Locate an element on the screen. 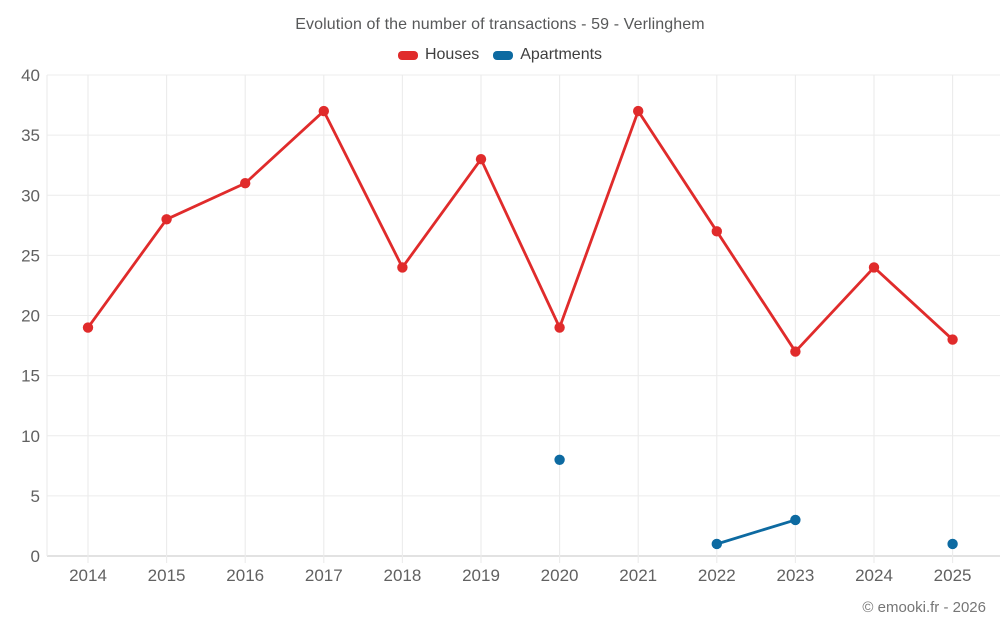 Image resolution: width=1000 pixels, height=625 pixels. houses-point-2017 is located at coordinates (323, 111).